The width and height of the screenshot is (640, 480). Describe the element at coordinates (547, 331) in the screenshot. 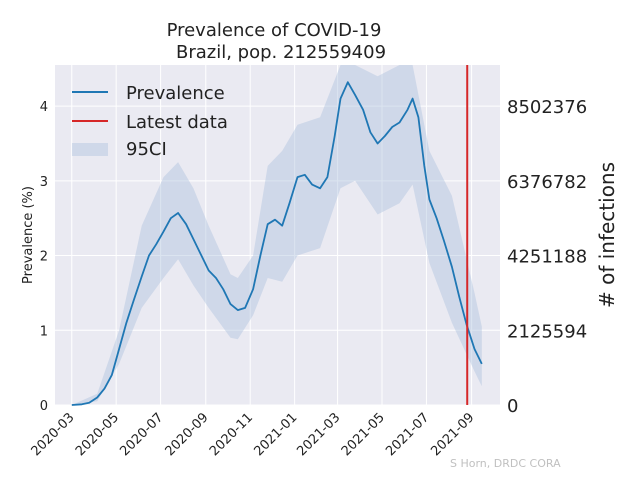

I see `right-y-tick-label: 2125594` at that location.